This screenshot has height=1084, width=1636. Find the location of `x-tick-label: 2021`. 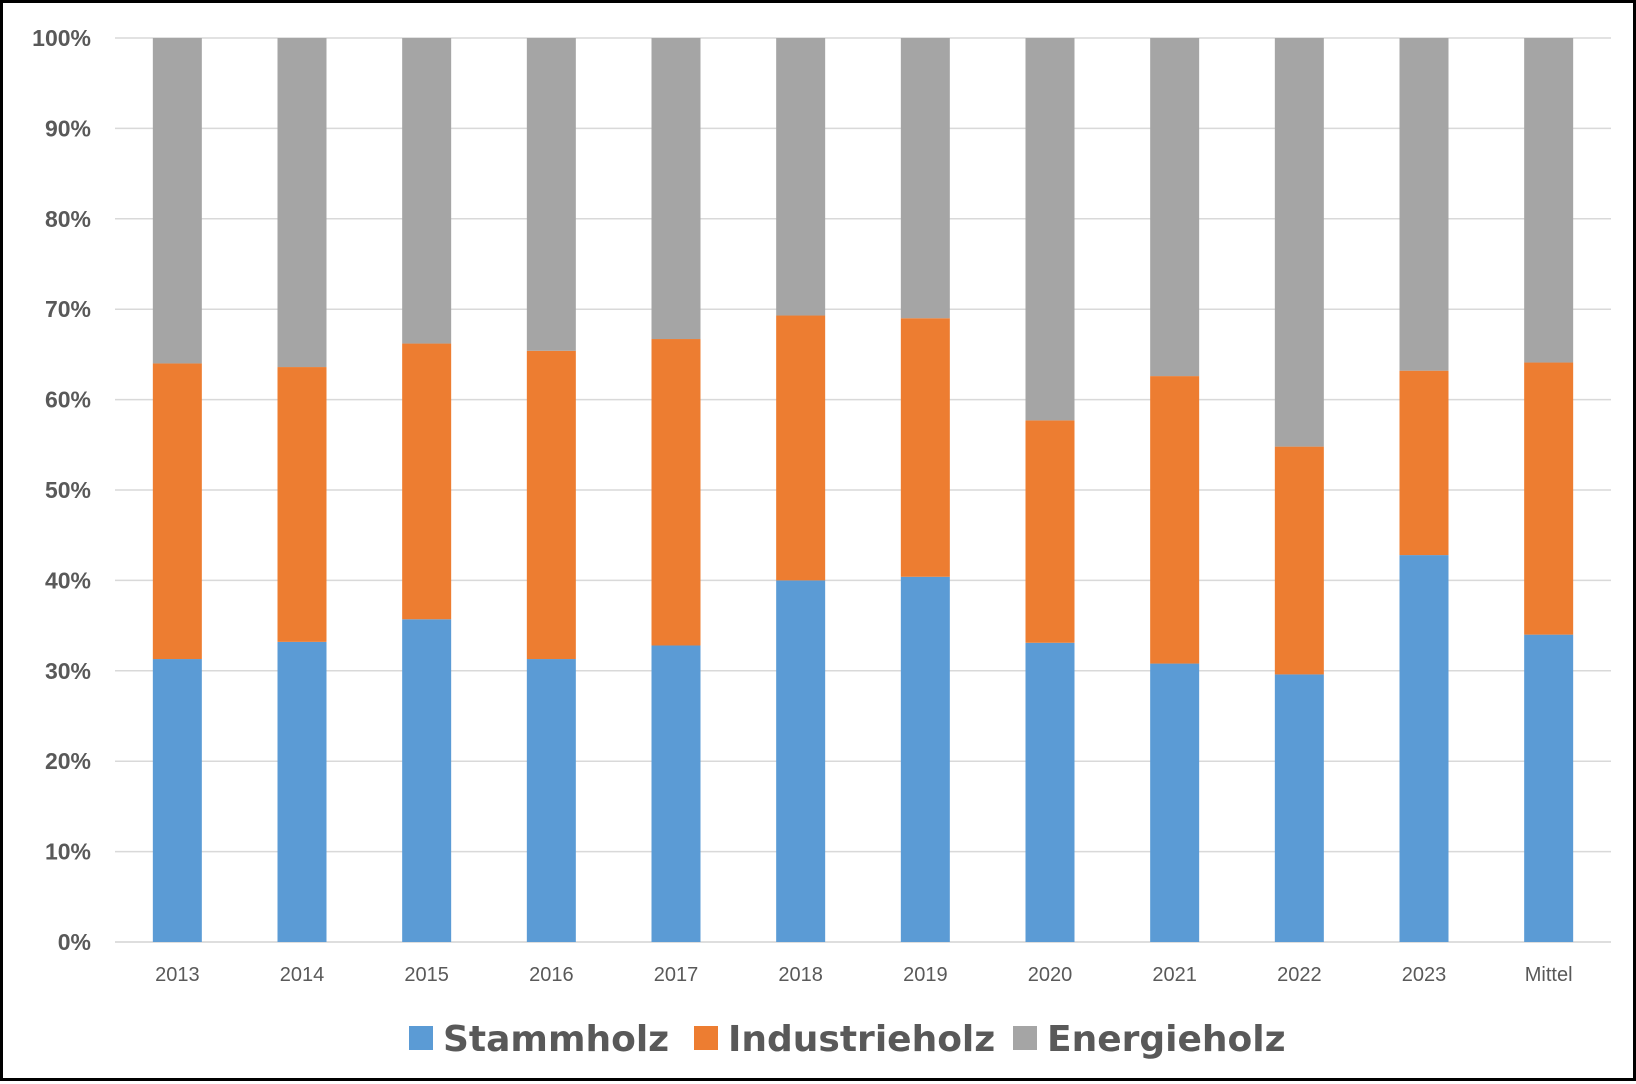

x-tick-label: 2021 is located at coordinates (1174, 975).